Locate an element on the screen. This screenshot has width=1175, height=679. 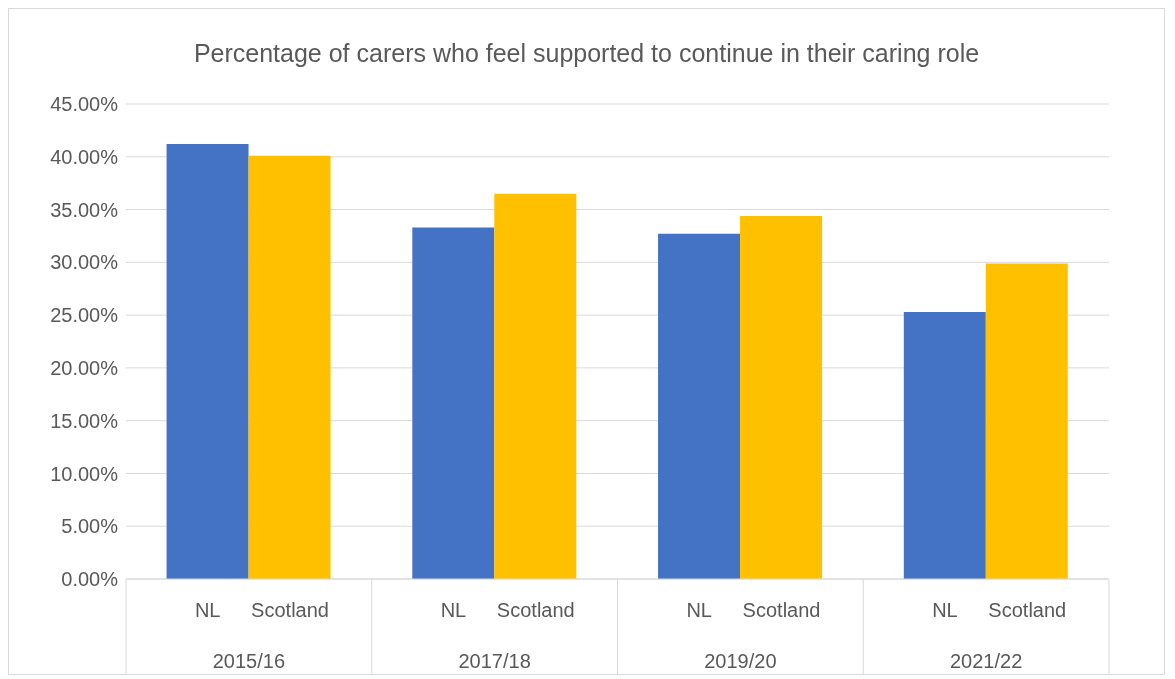
y-tick-label: 45.00% is located at coordinates (84, 104).